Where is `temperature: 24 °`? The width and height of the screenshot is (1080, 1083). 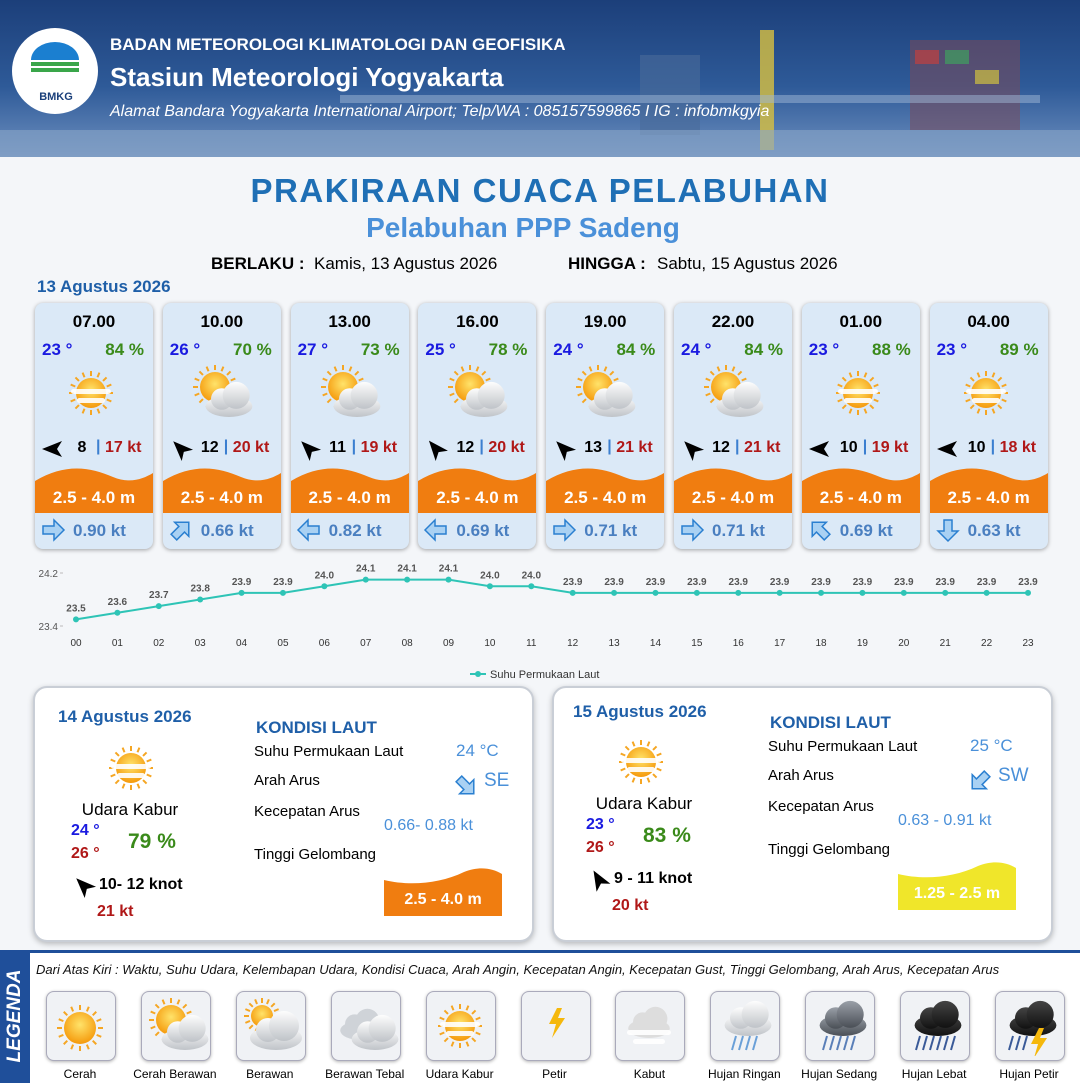 temperature: 24 ° is located at coordinates (696, 349).